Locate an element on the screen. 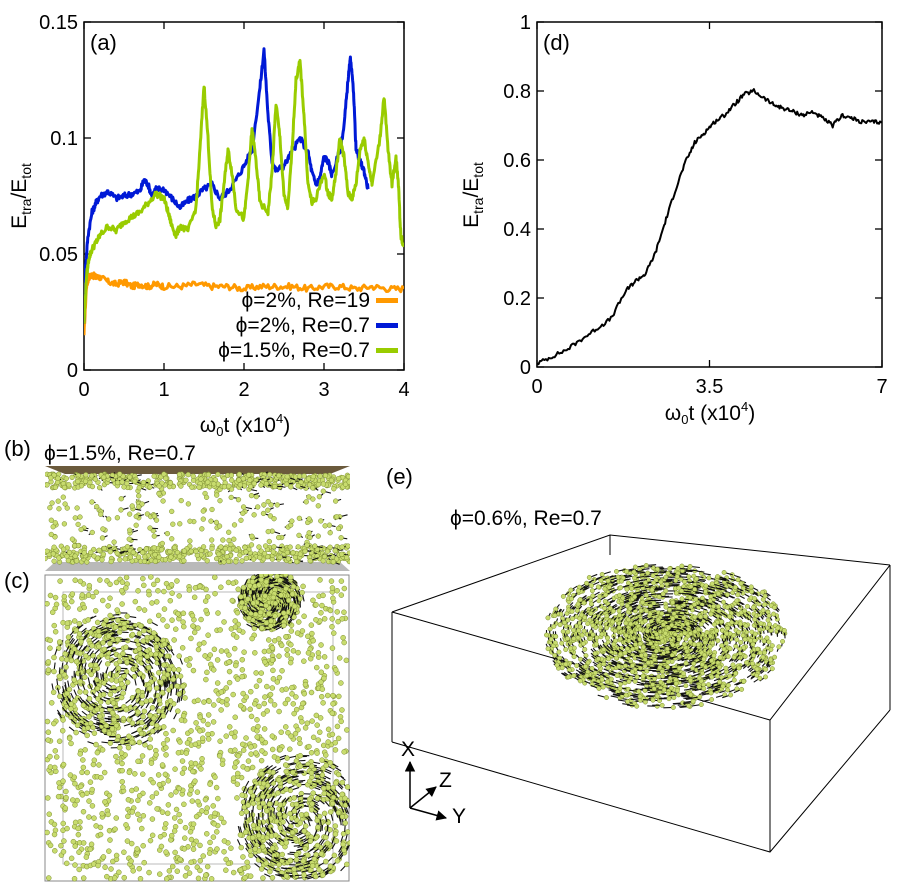 The height and width of the screenshot is (890, 900). panel-b-caption: ϕ=1.5%, Re=0.7 is located at coordinates (120, 453).